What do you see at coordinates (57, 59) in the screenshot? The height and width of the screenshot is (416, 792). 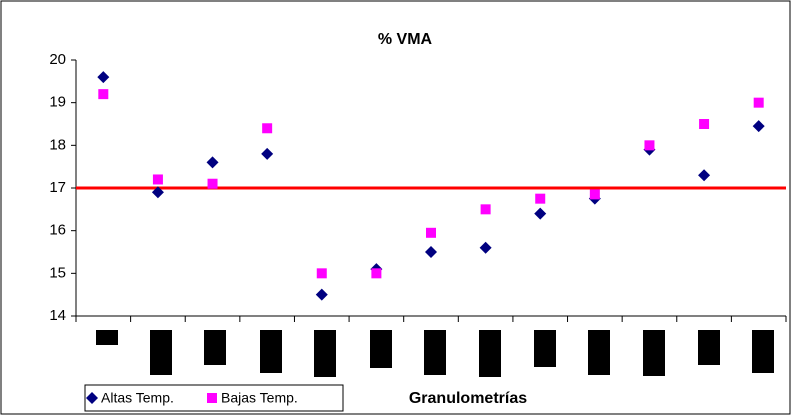 I see `y-tick-label: 20` at bounding box center [57, 59].